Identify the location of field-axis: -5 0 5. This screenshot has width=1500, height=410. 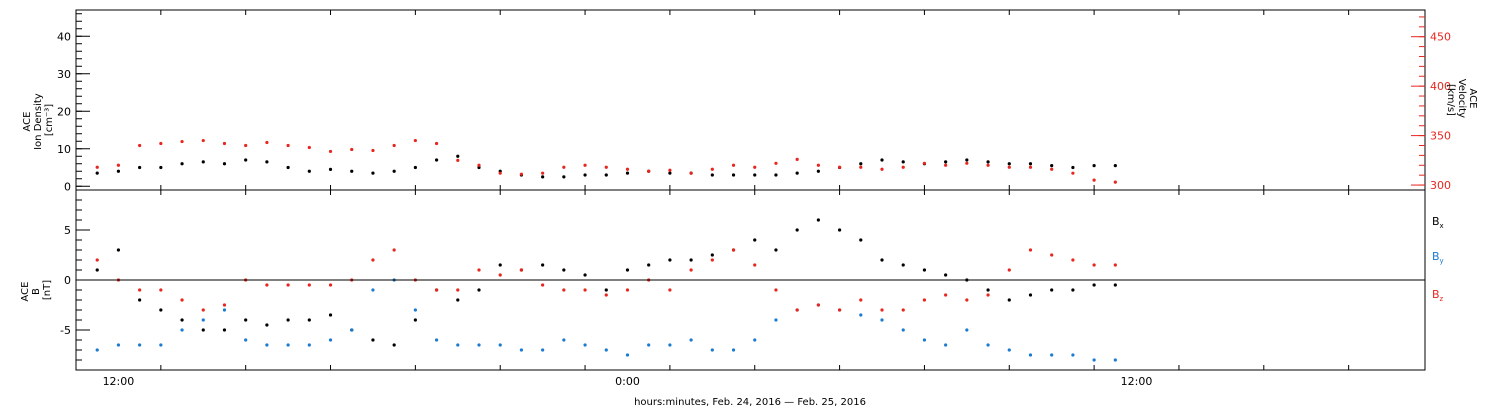
(75, 280).